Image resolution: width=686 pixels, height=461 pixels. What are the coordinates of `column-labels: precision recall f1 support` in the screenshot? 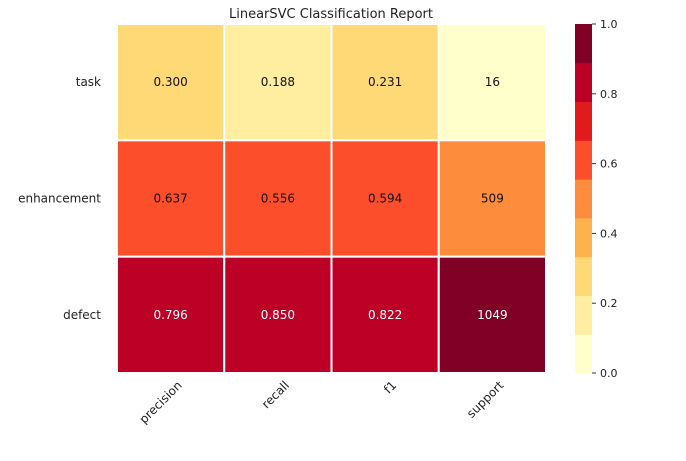 It's located at (322, 402).